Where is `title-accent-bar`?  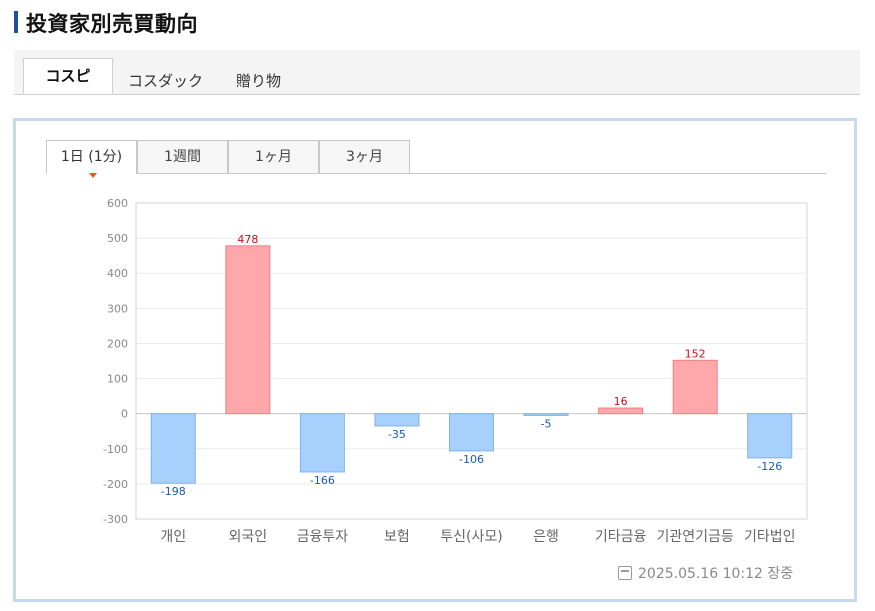
title-accent-bar is located at coordinates (16, 22).